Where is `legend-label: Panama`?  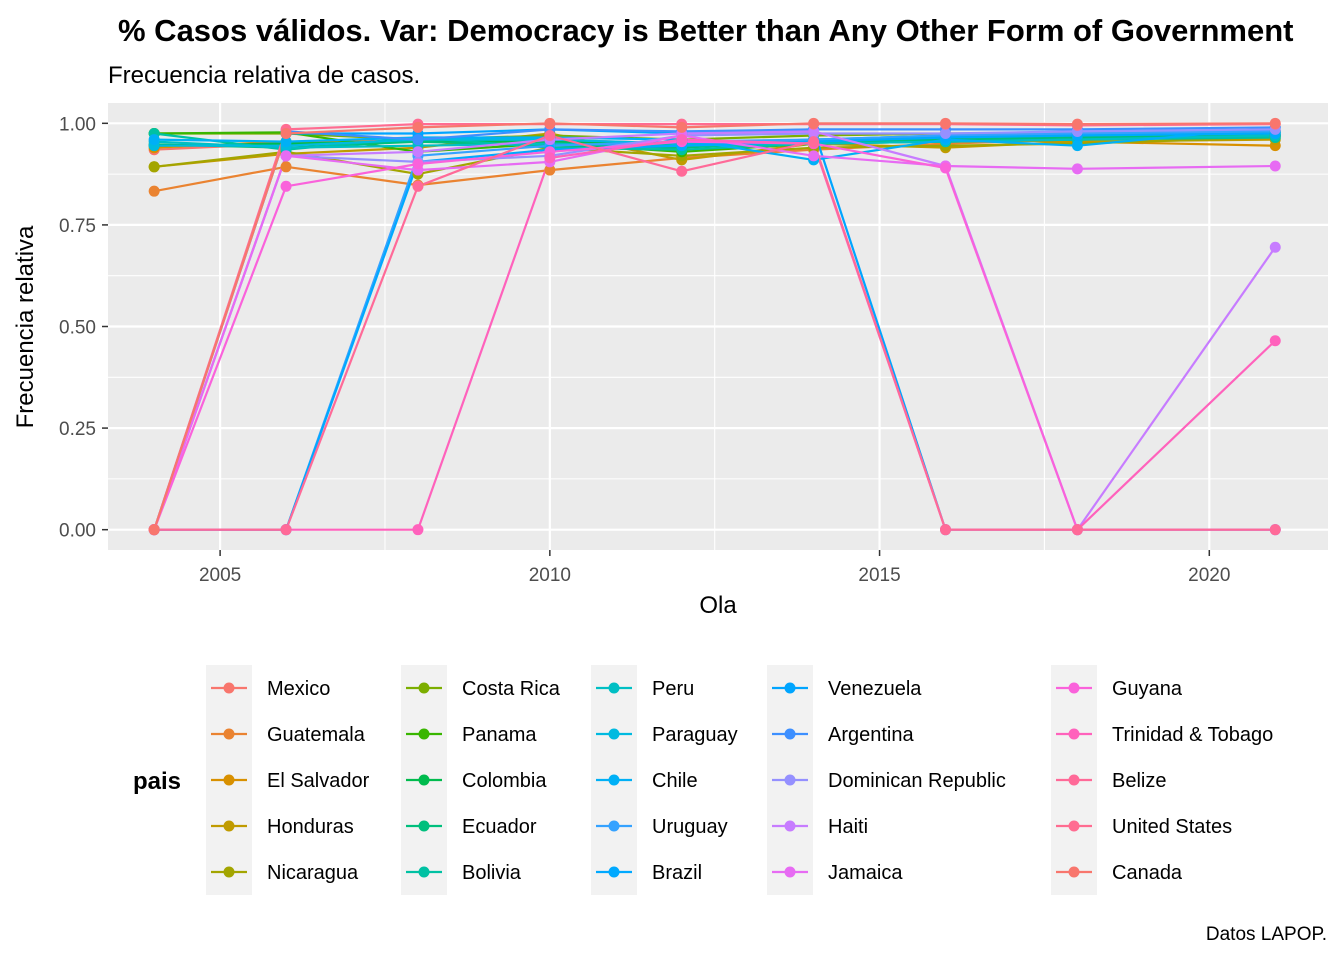
legend-label: Panama is located at coordinates (499, 735).